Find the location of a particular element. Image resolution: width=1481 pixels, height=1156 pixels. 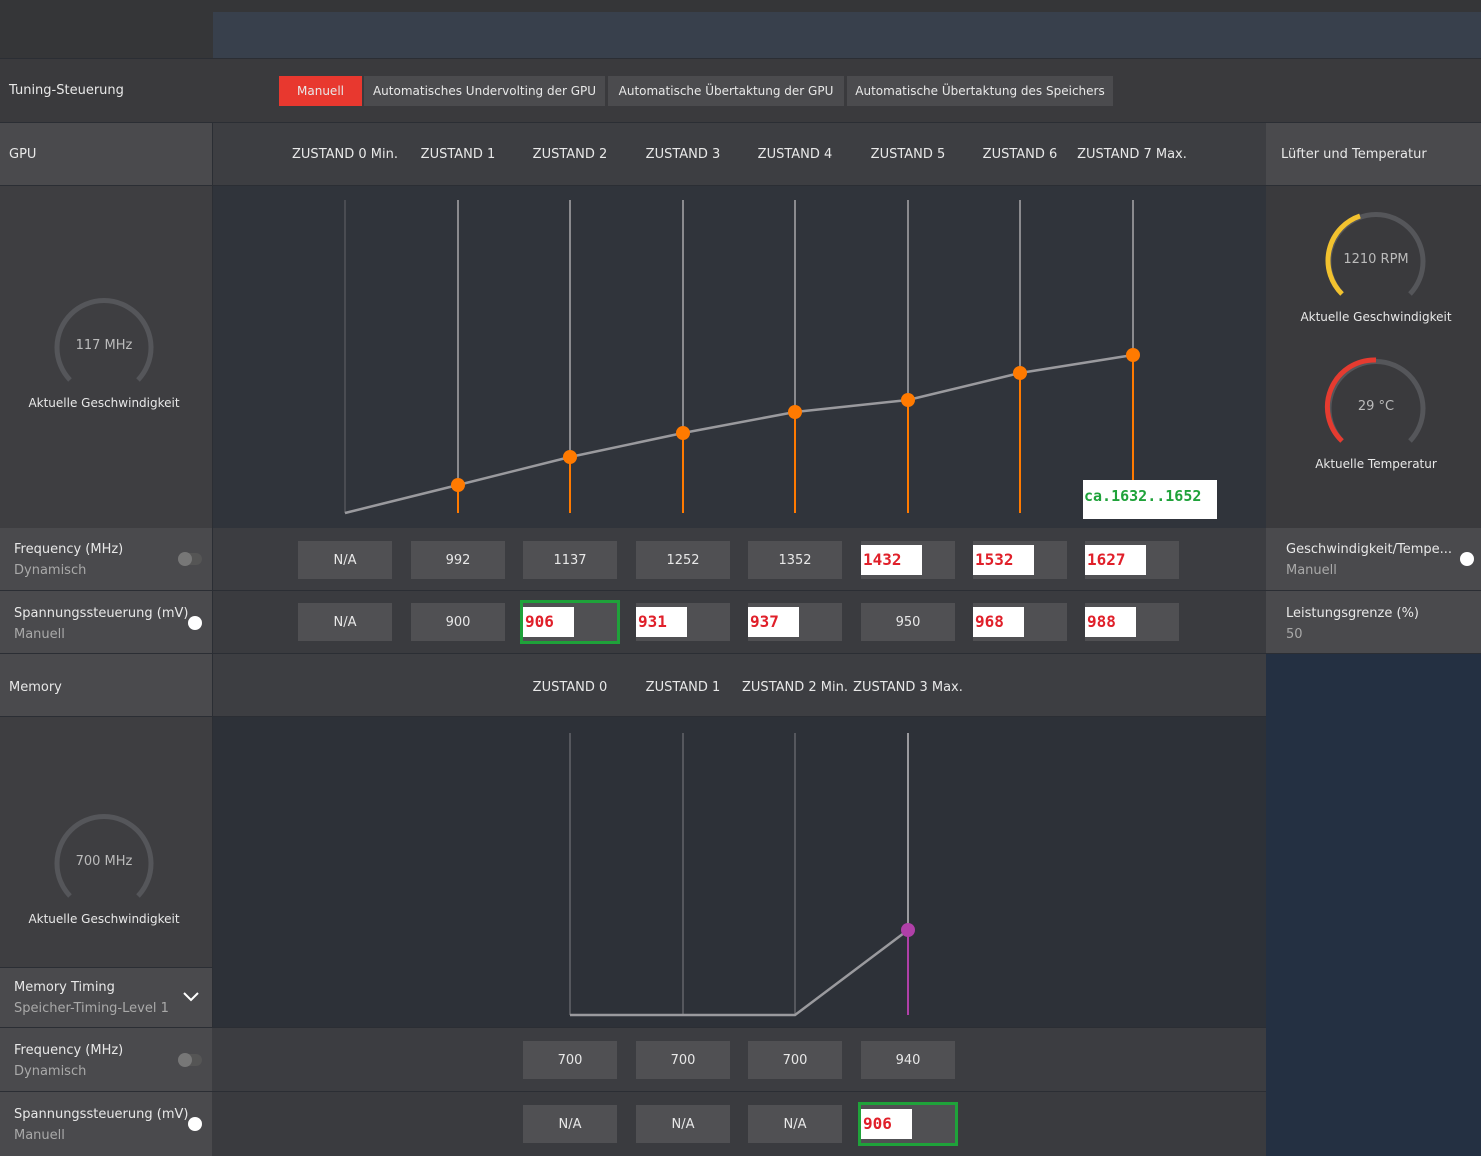

state-label: ZUSTAND 1 is located at coordinates (458, 154).